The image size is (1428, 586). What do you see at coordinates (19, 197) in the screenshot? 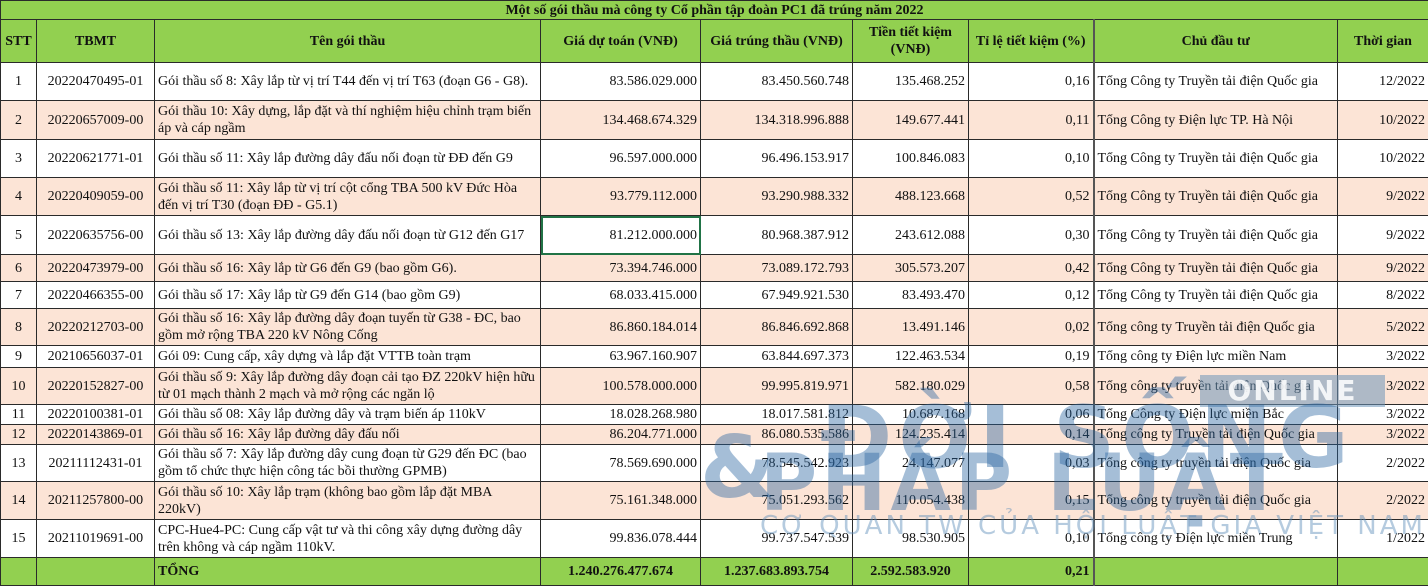
I see `cell-stt: 4` at bounding box center [19, 197].